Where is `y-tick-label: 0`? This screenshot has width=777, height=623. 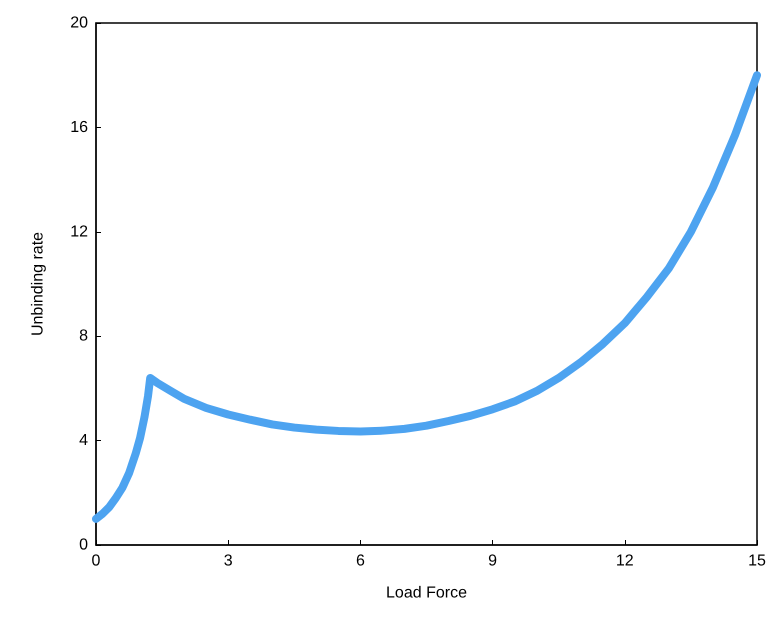 y-tick-label: 0 is located at coordinates (83, 545).